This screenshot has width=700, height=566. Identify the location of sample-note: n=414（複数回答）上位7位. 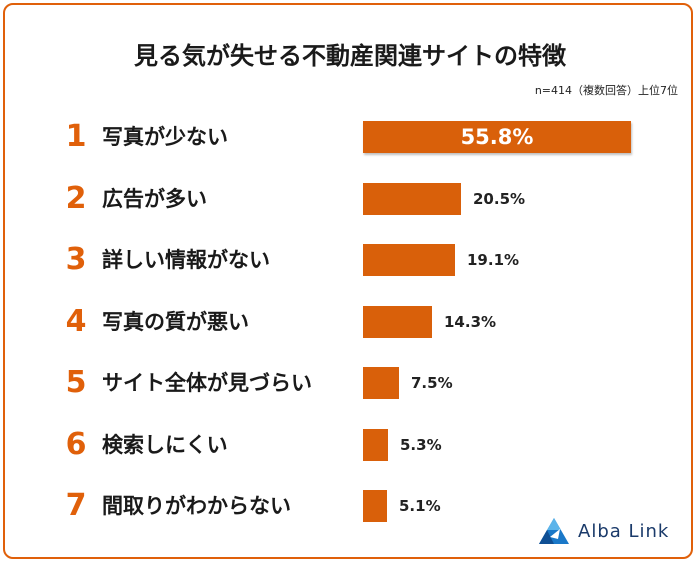
(606, 90).